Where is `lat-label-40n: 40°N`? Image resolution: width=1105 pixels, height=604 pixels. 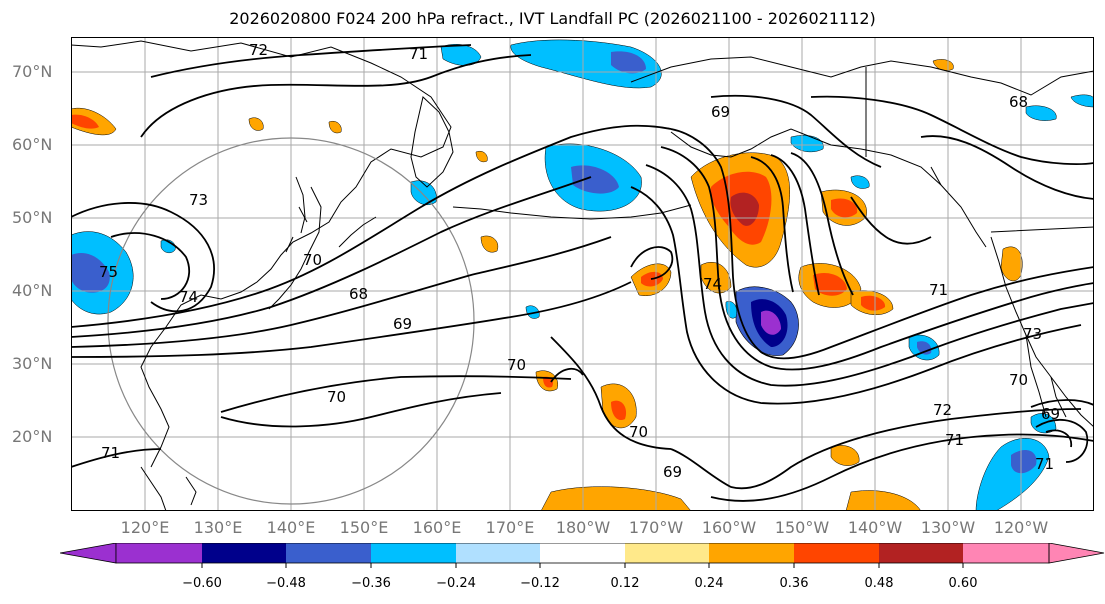 lat-label-40n: 40°N is located at coordinates (32, 290).